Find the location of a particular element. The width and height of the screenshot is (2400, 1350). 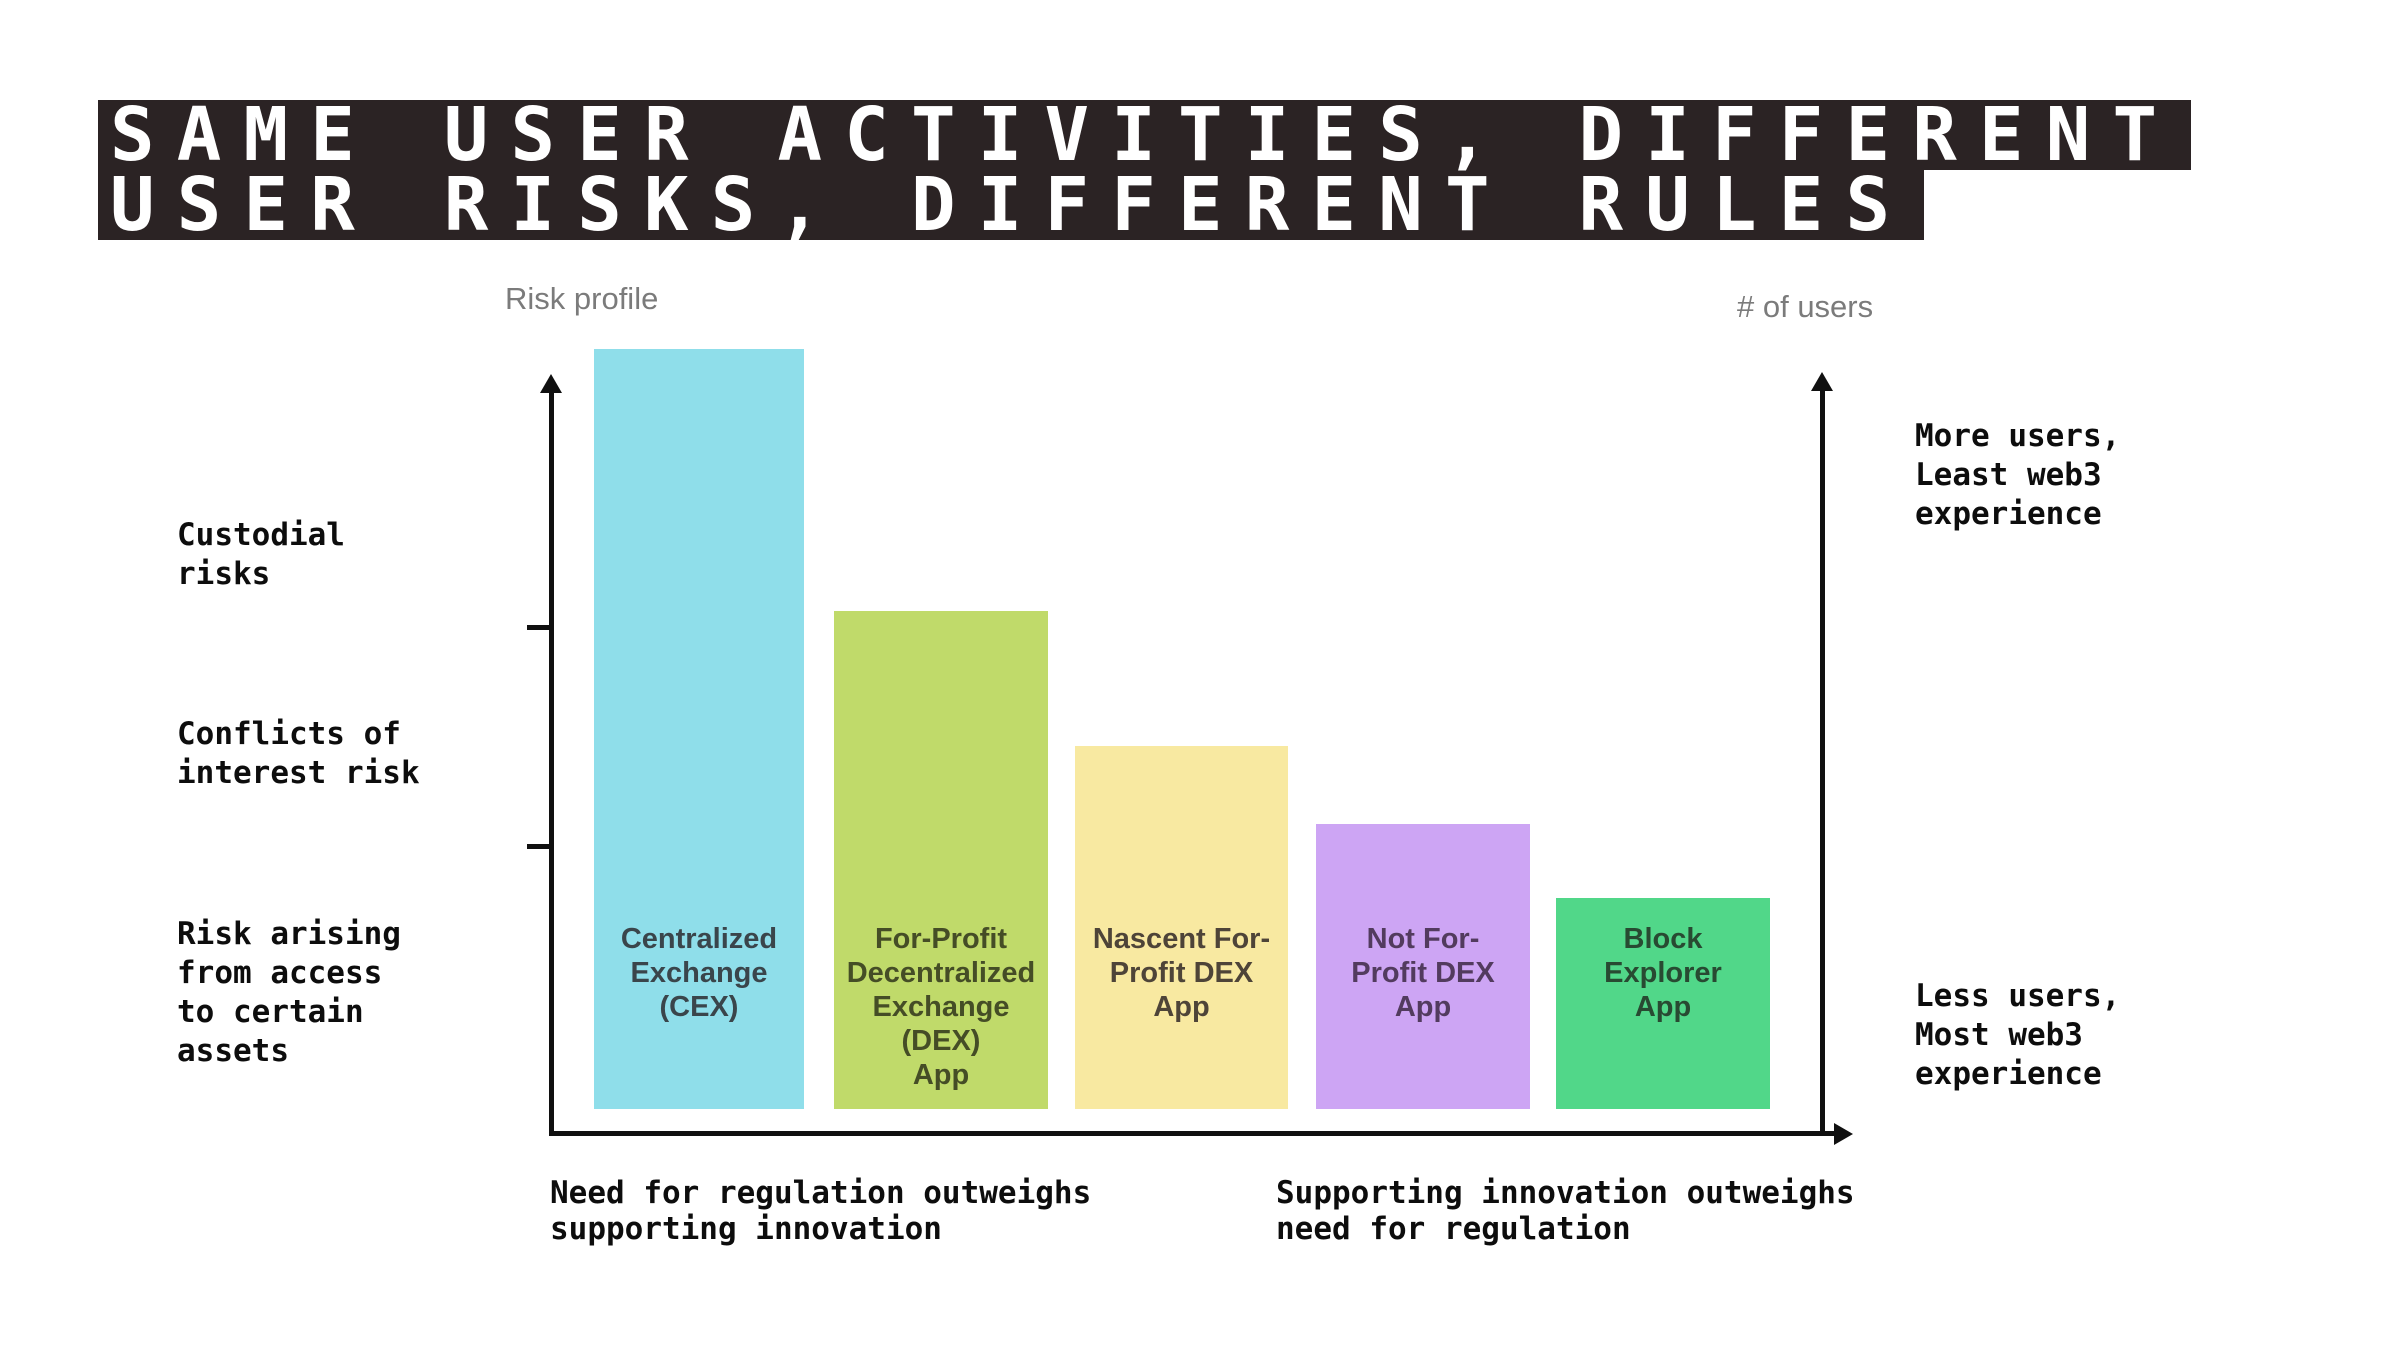

x-axis-line is located at coordinates (1193, 1133).